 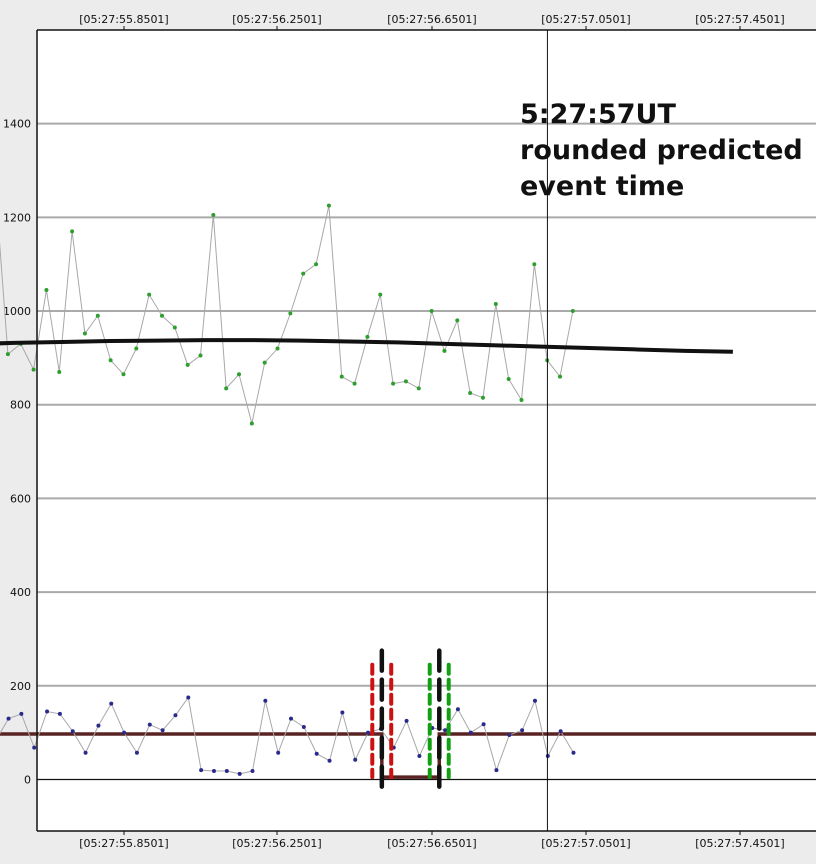 What do you see at coordinates (585, 843) in the screenshot?
I see `x-tick-label-bottom: [05:27:57.0501]` at bounding box center [585, 843].